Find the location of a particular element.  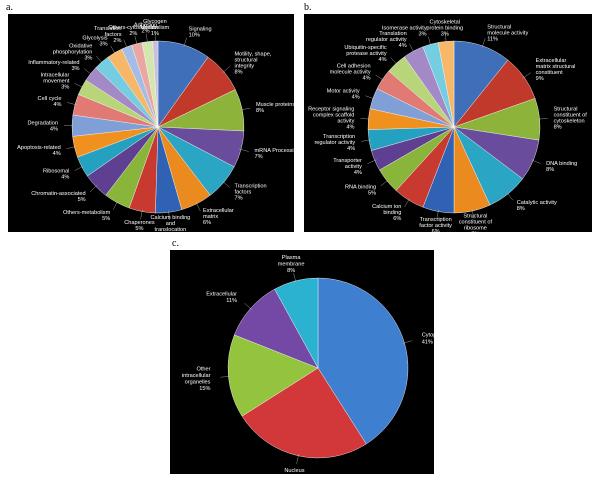

slice-label-c-other-intracellular-organelles: Other intracellular organelles 15% is located at coordinates (196, 379).